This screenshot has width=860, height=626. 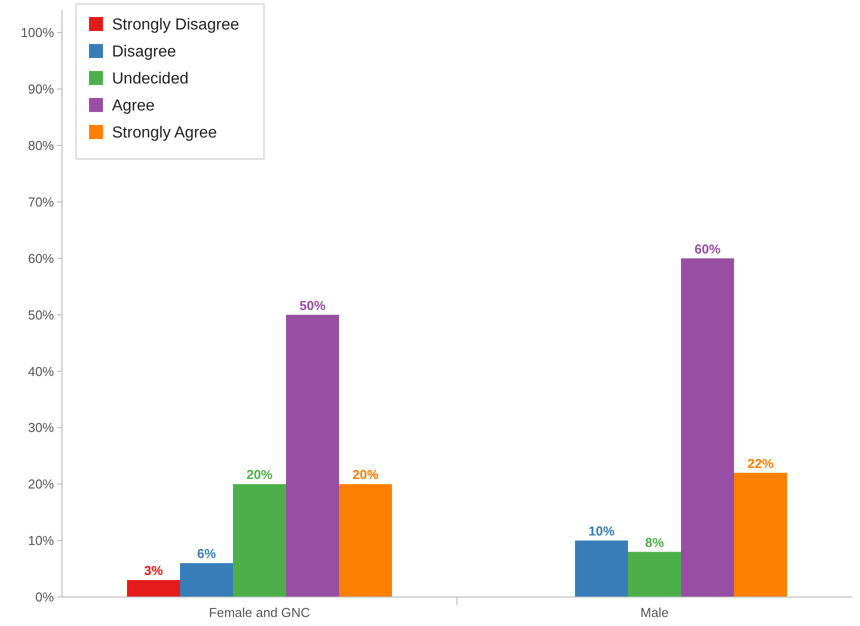 What do you see at coordinates (654, 612) in the screenshot?
I see `x-tick-label: Male` at bounding box center [654, 612].